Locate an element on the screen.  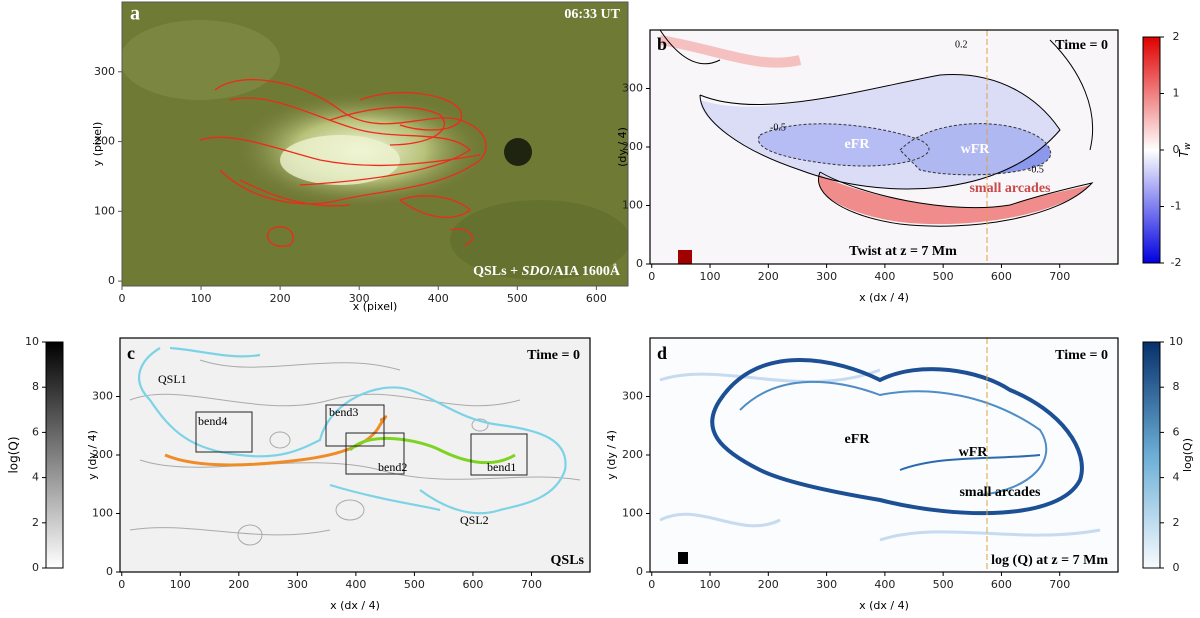
annotation: QSLs is located at coordinates (568, 560).